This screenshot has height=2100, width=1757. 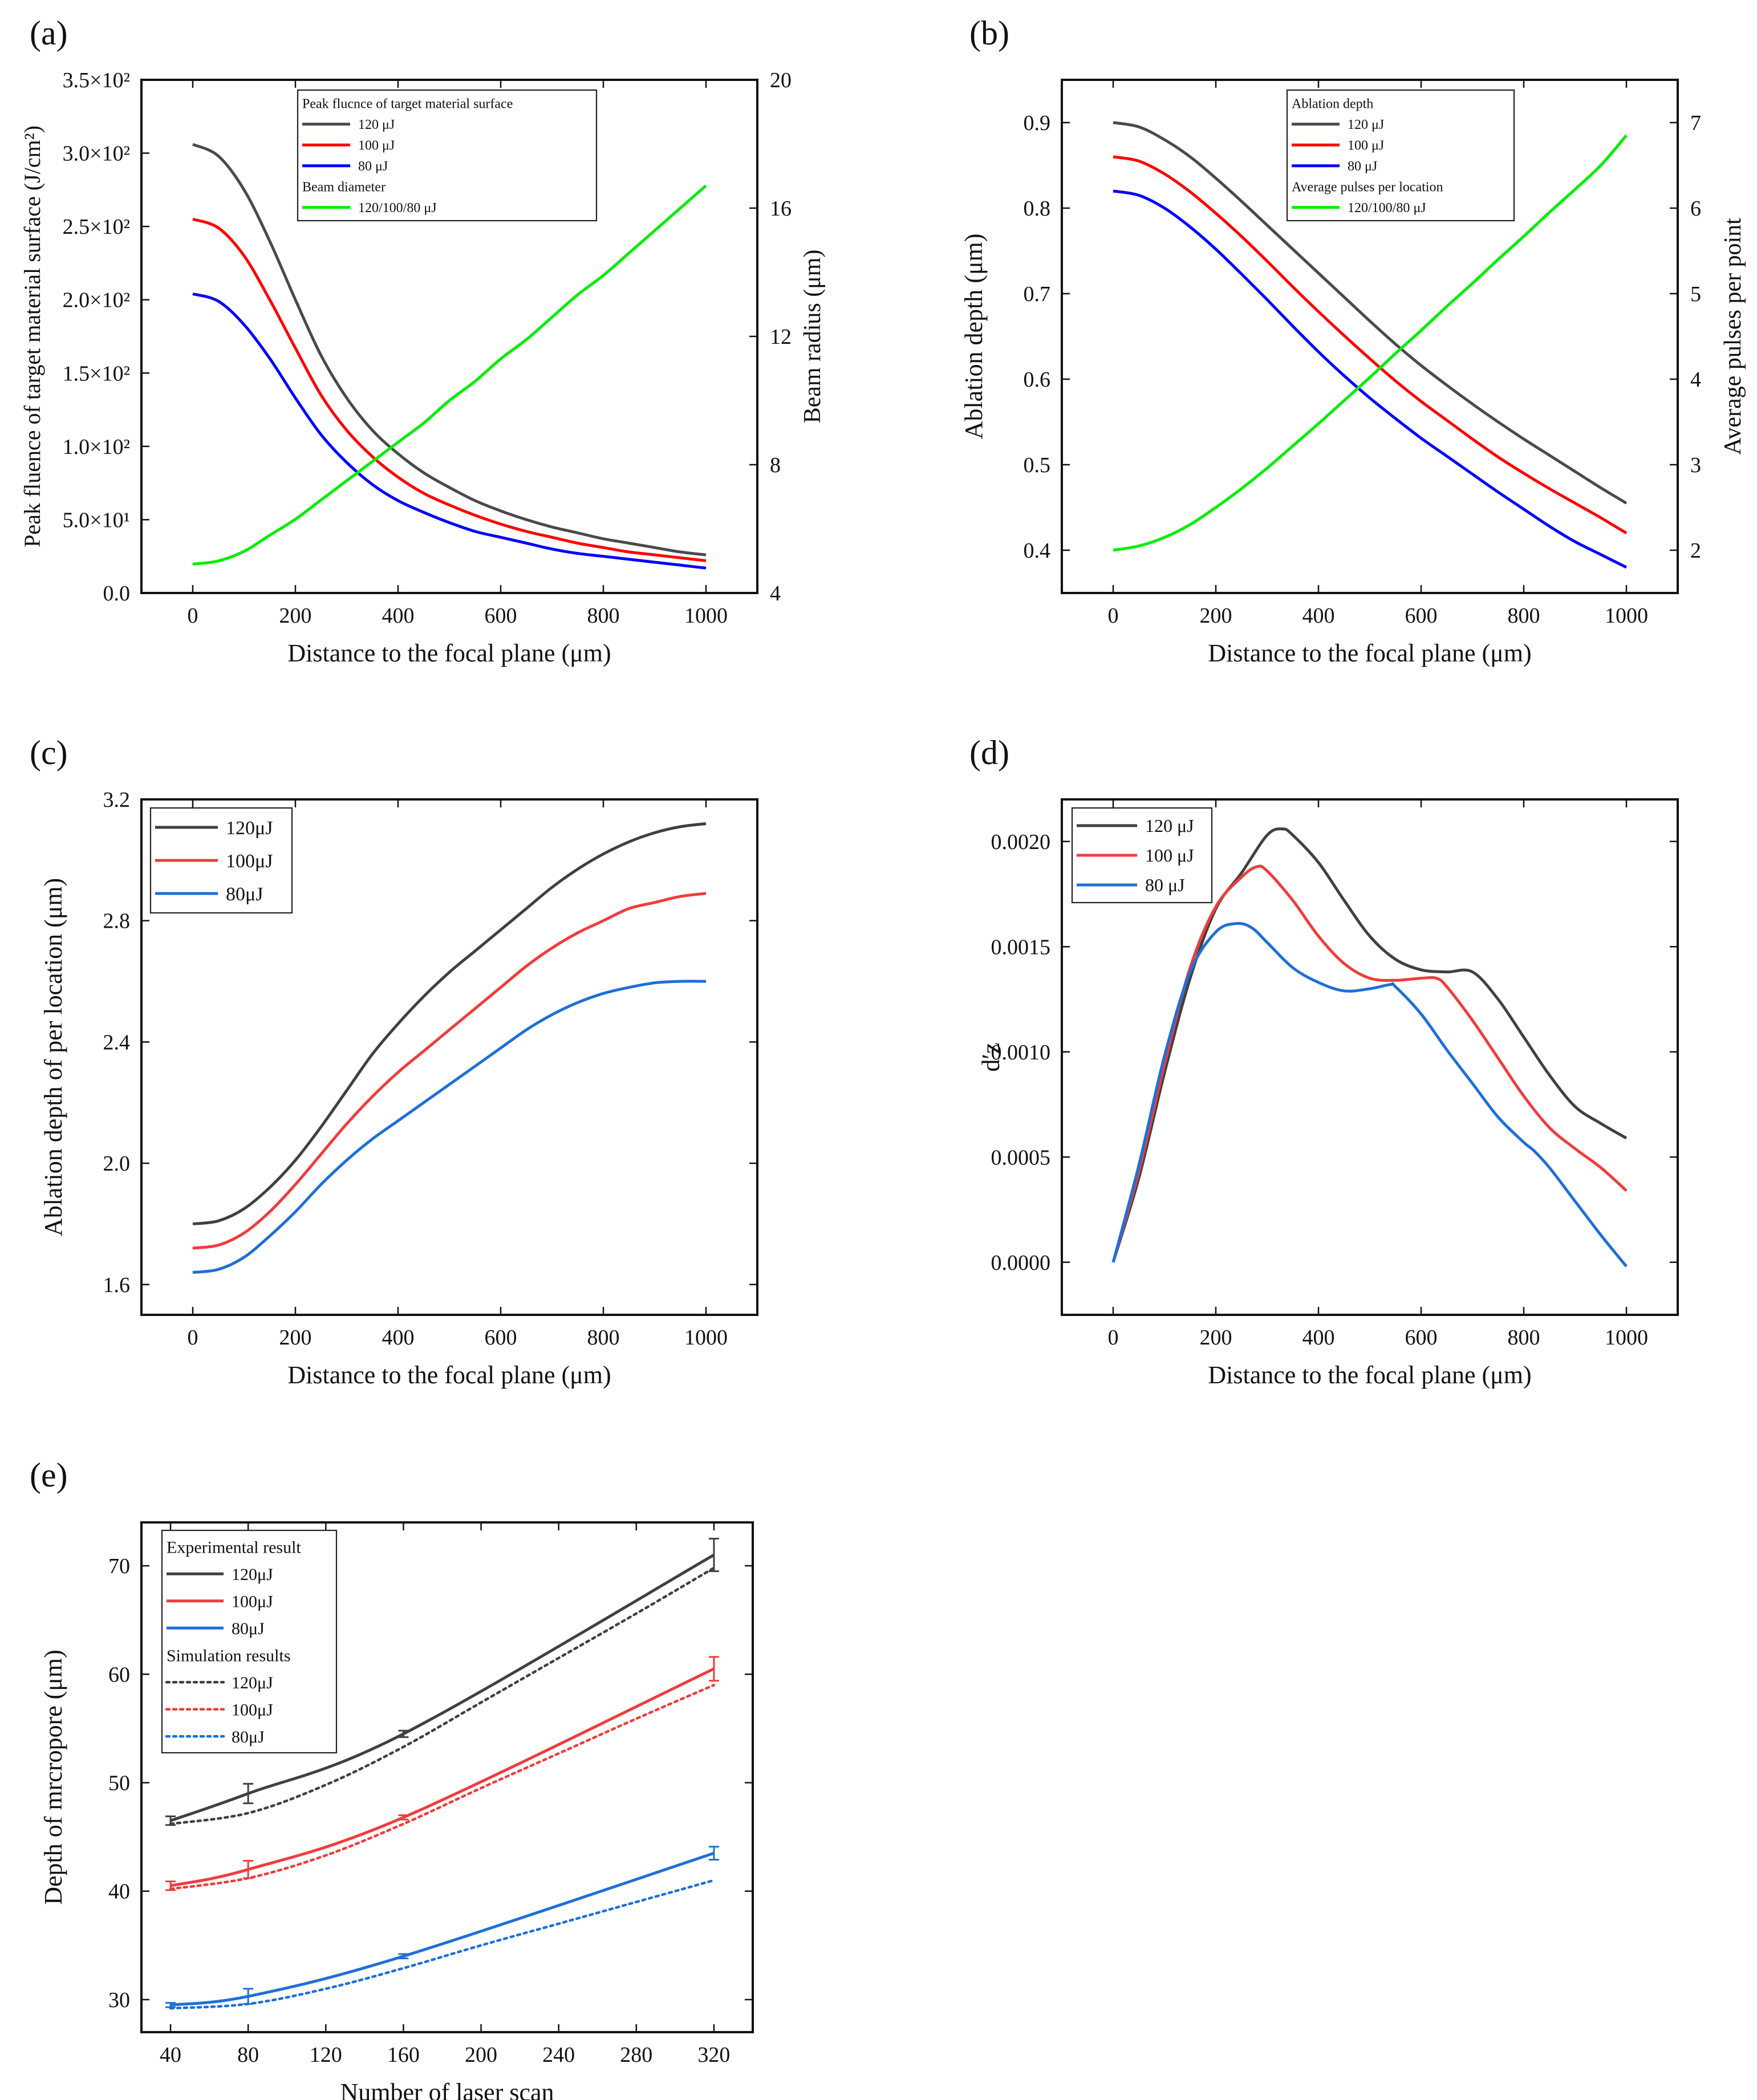 What do you see at coordinates (96, 80) in the screenshot?
I see `y-tick-label: 3.5×10²` at bounding box center [96, 80].